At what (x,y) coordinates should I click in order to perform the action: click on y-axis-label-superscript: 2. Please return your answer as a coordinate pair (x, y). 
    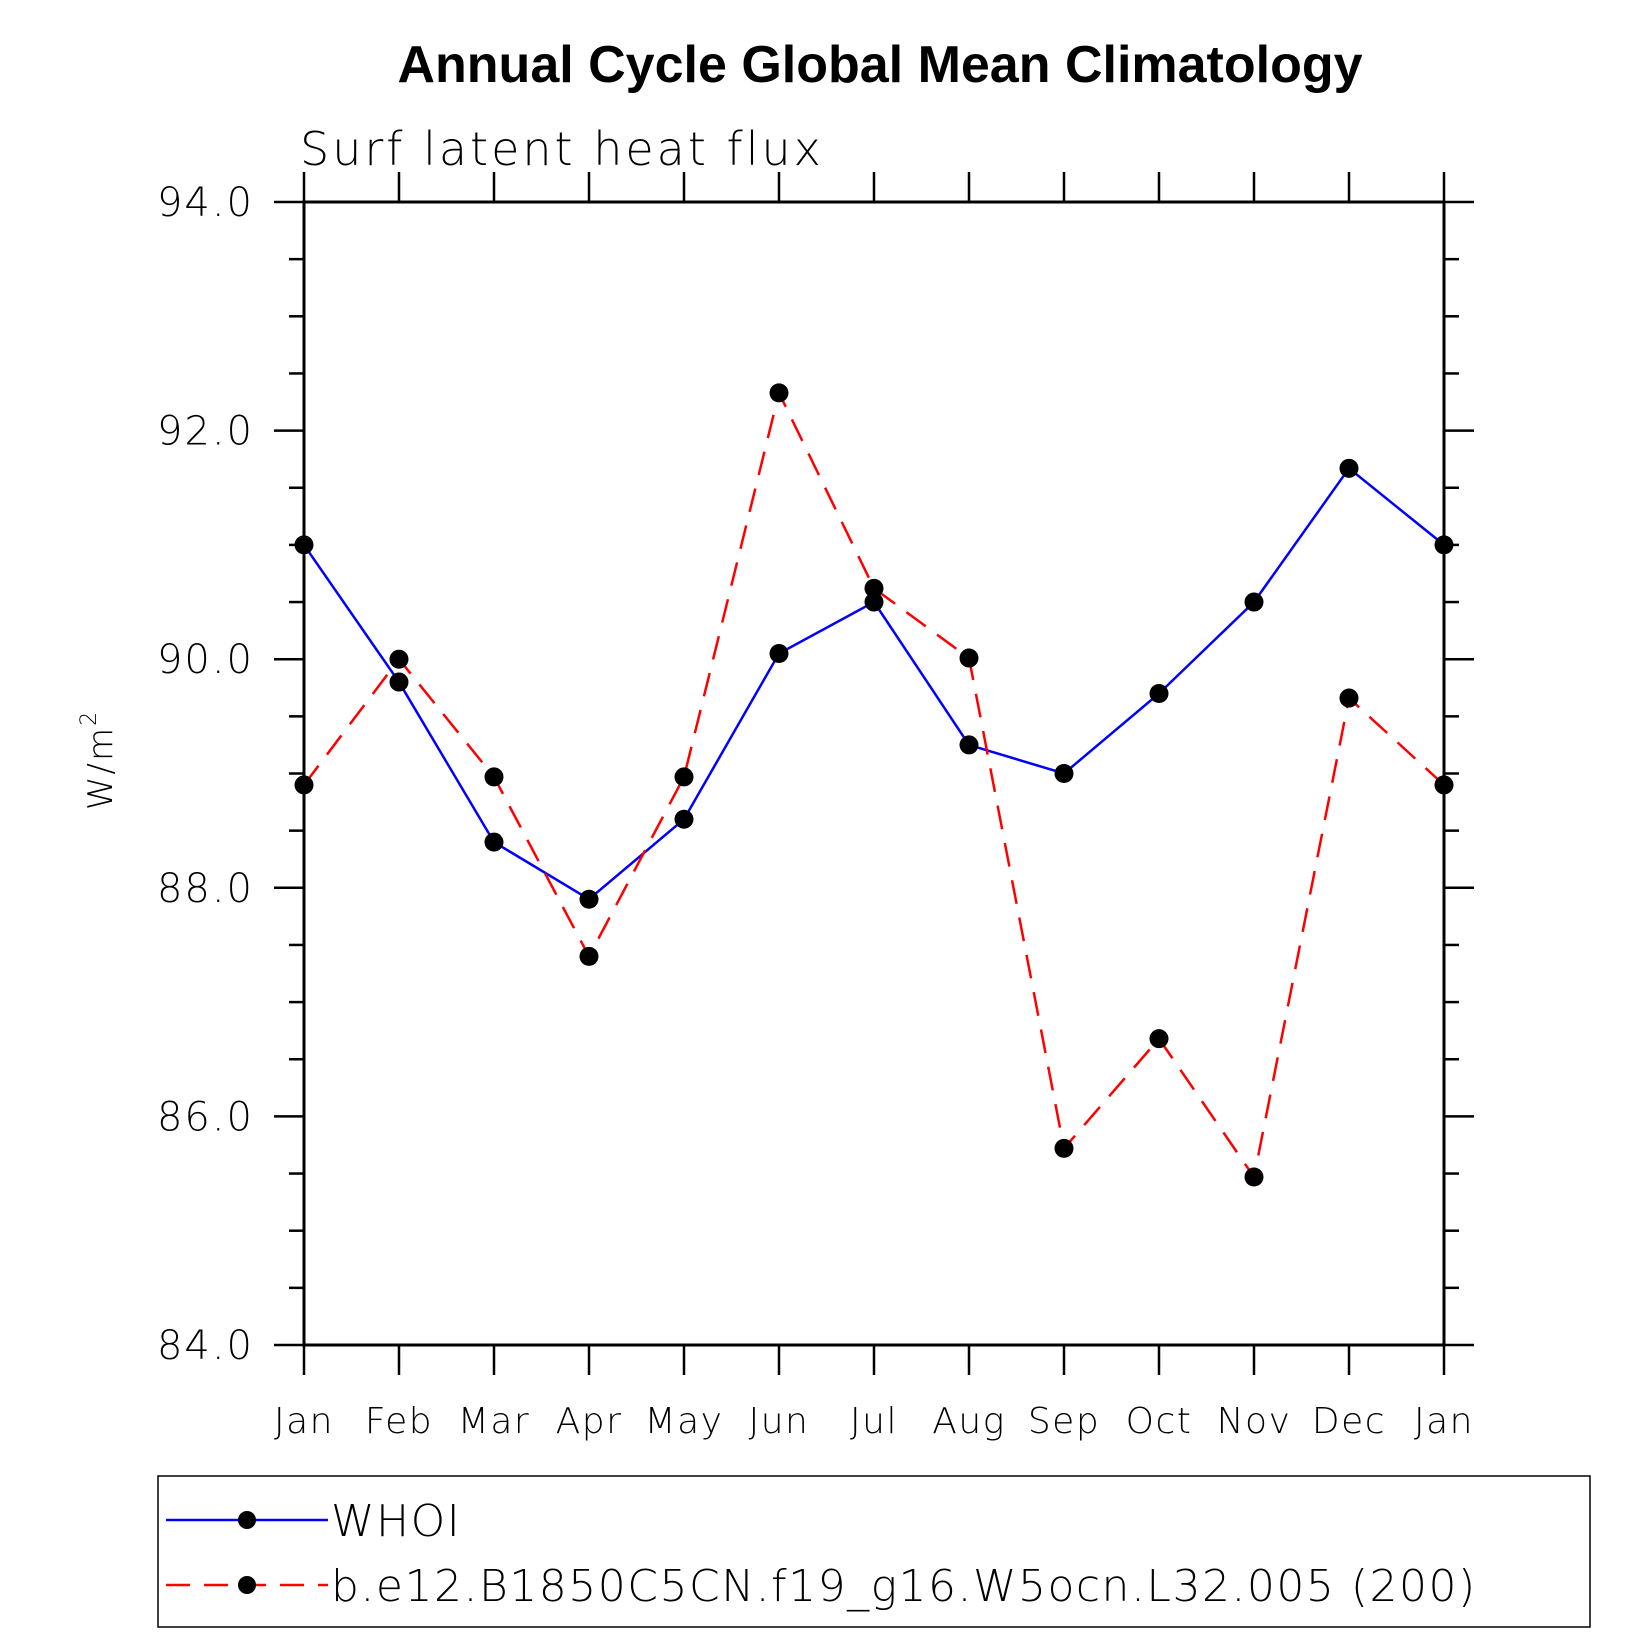
    Looking at the image, I should click on (89, 718).